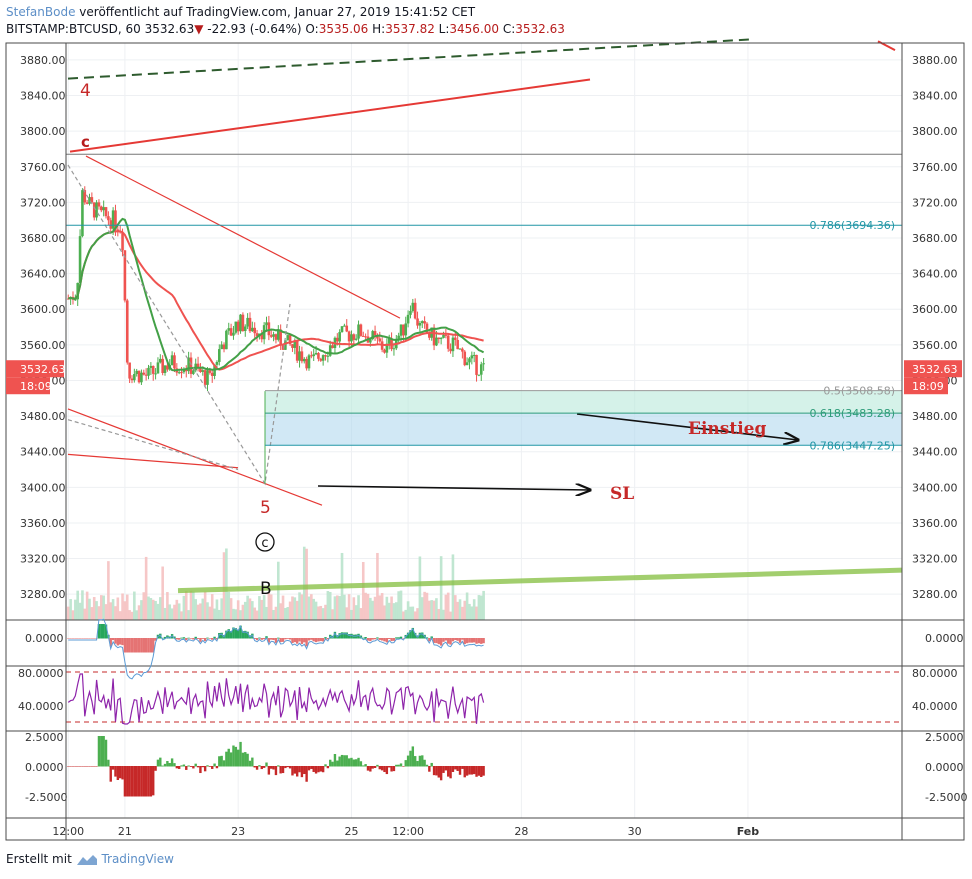  I want to click on price-tick-label-left: 3640.00, so click(43, 274).